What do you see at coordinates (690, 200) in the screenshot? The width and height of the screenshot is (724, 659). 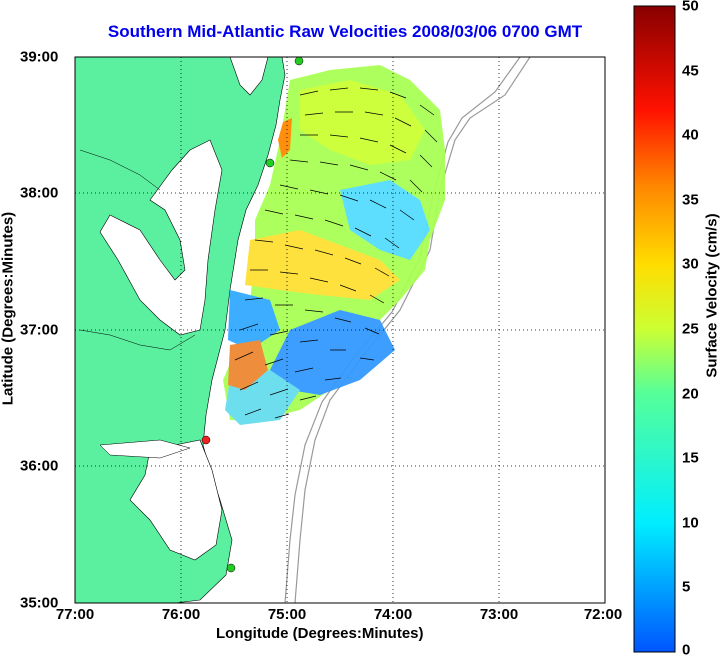 I see `colorbar-tick-label: 35` at bounding box center [690, 200].